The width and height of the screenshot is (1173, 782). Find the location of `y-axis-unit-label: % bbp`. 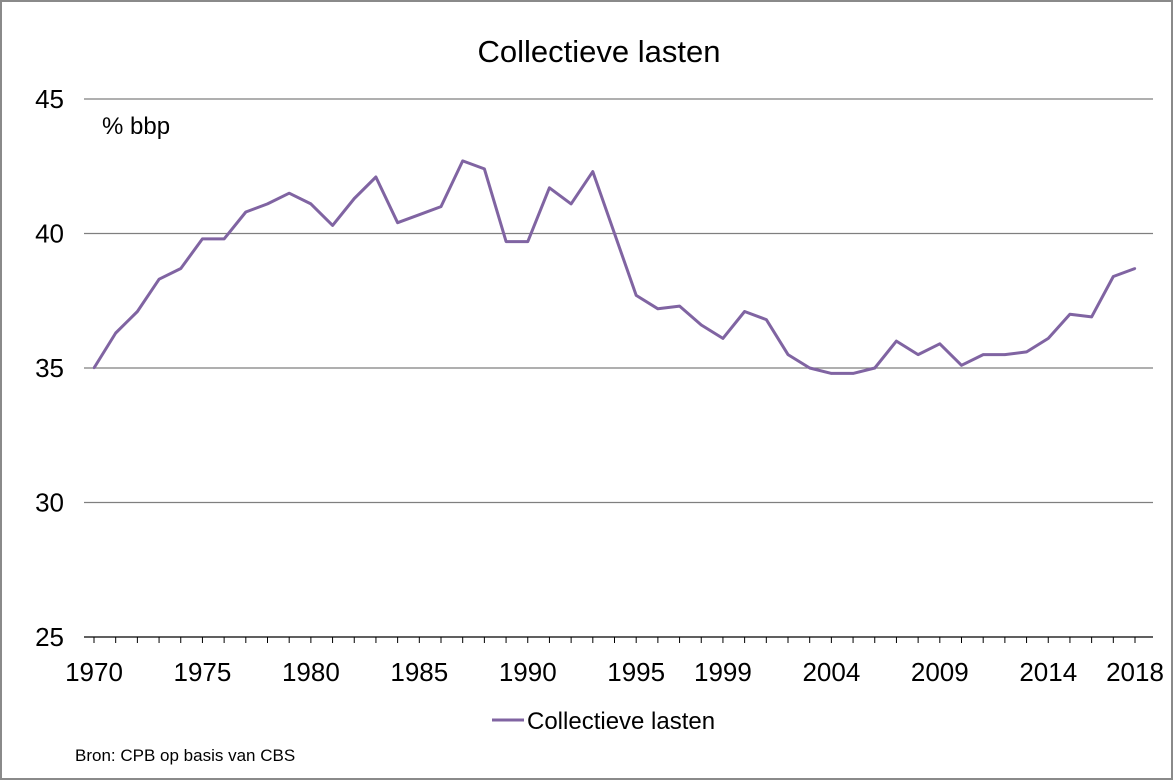

y-axis-unit-label: % bbp is located at coordinates (136, 126).